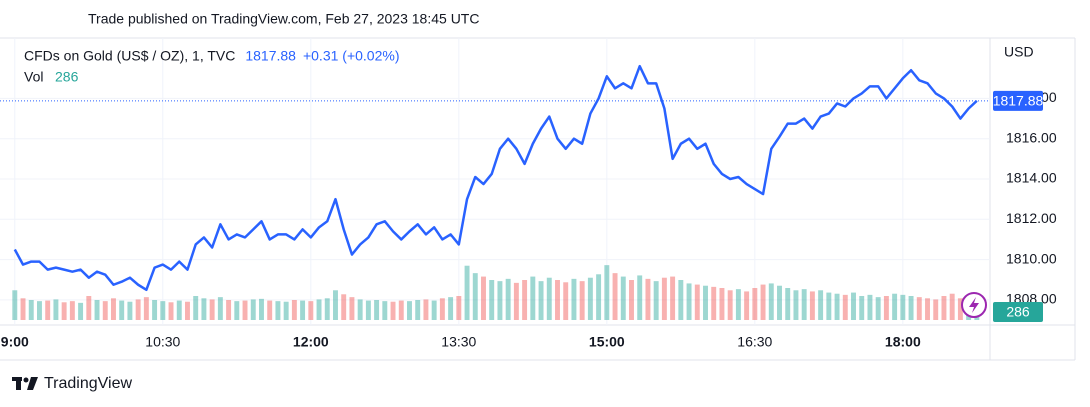  What do you see at coordinates (88, 383) in the screenshot?
I see `footer: TradingView` at bounding box center [88, 383].